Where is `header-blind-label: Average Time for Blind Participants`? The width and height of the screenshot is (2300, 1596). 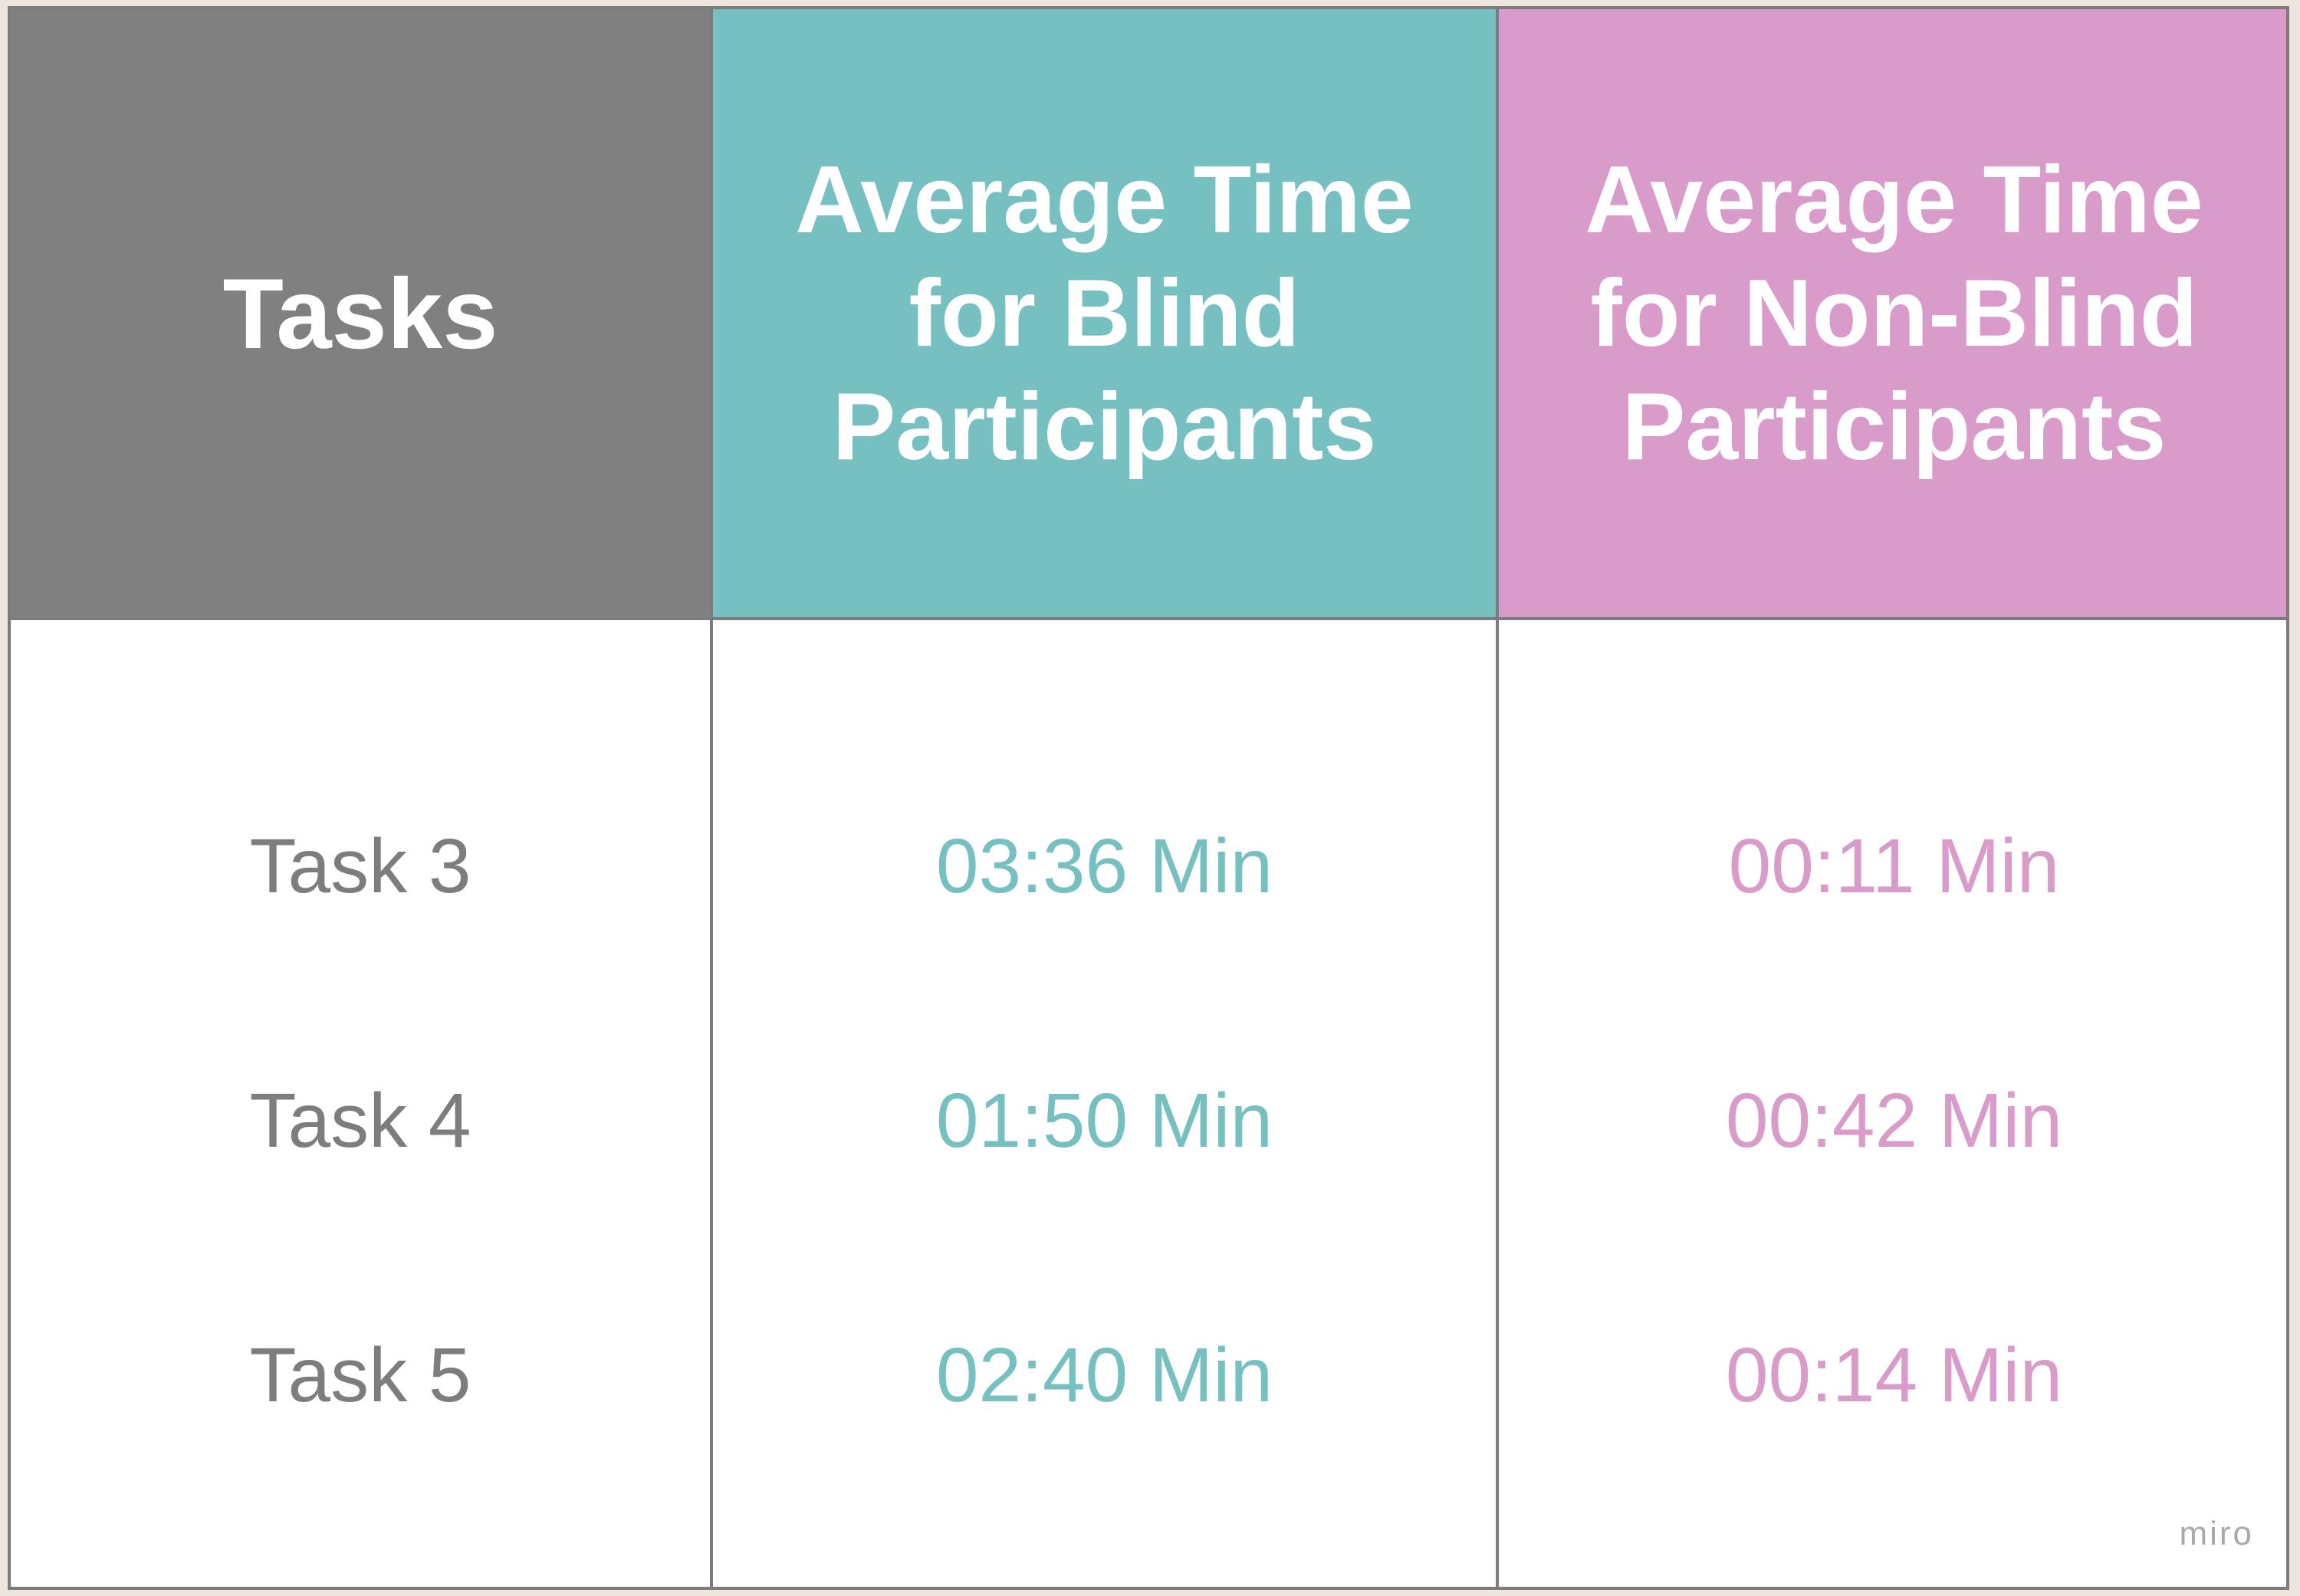 header-blind-label: Average Time for Blind Participants is located at coordinates (1104, 313).